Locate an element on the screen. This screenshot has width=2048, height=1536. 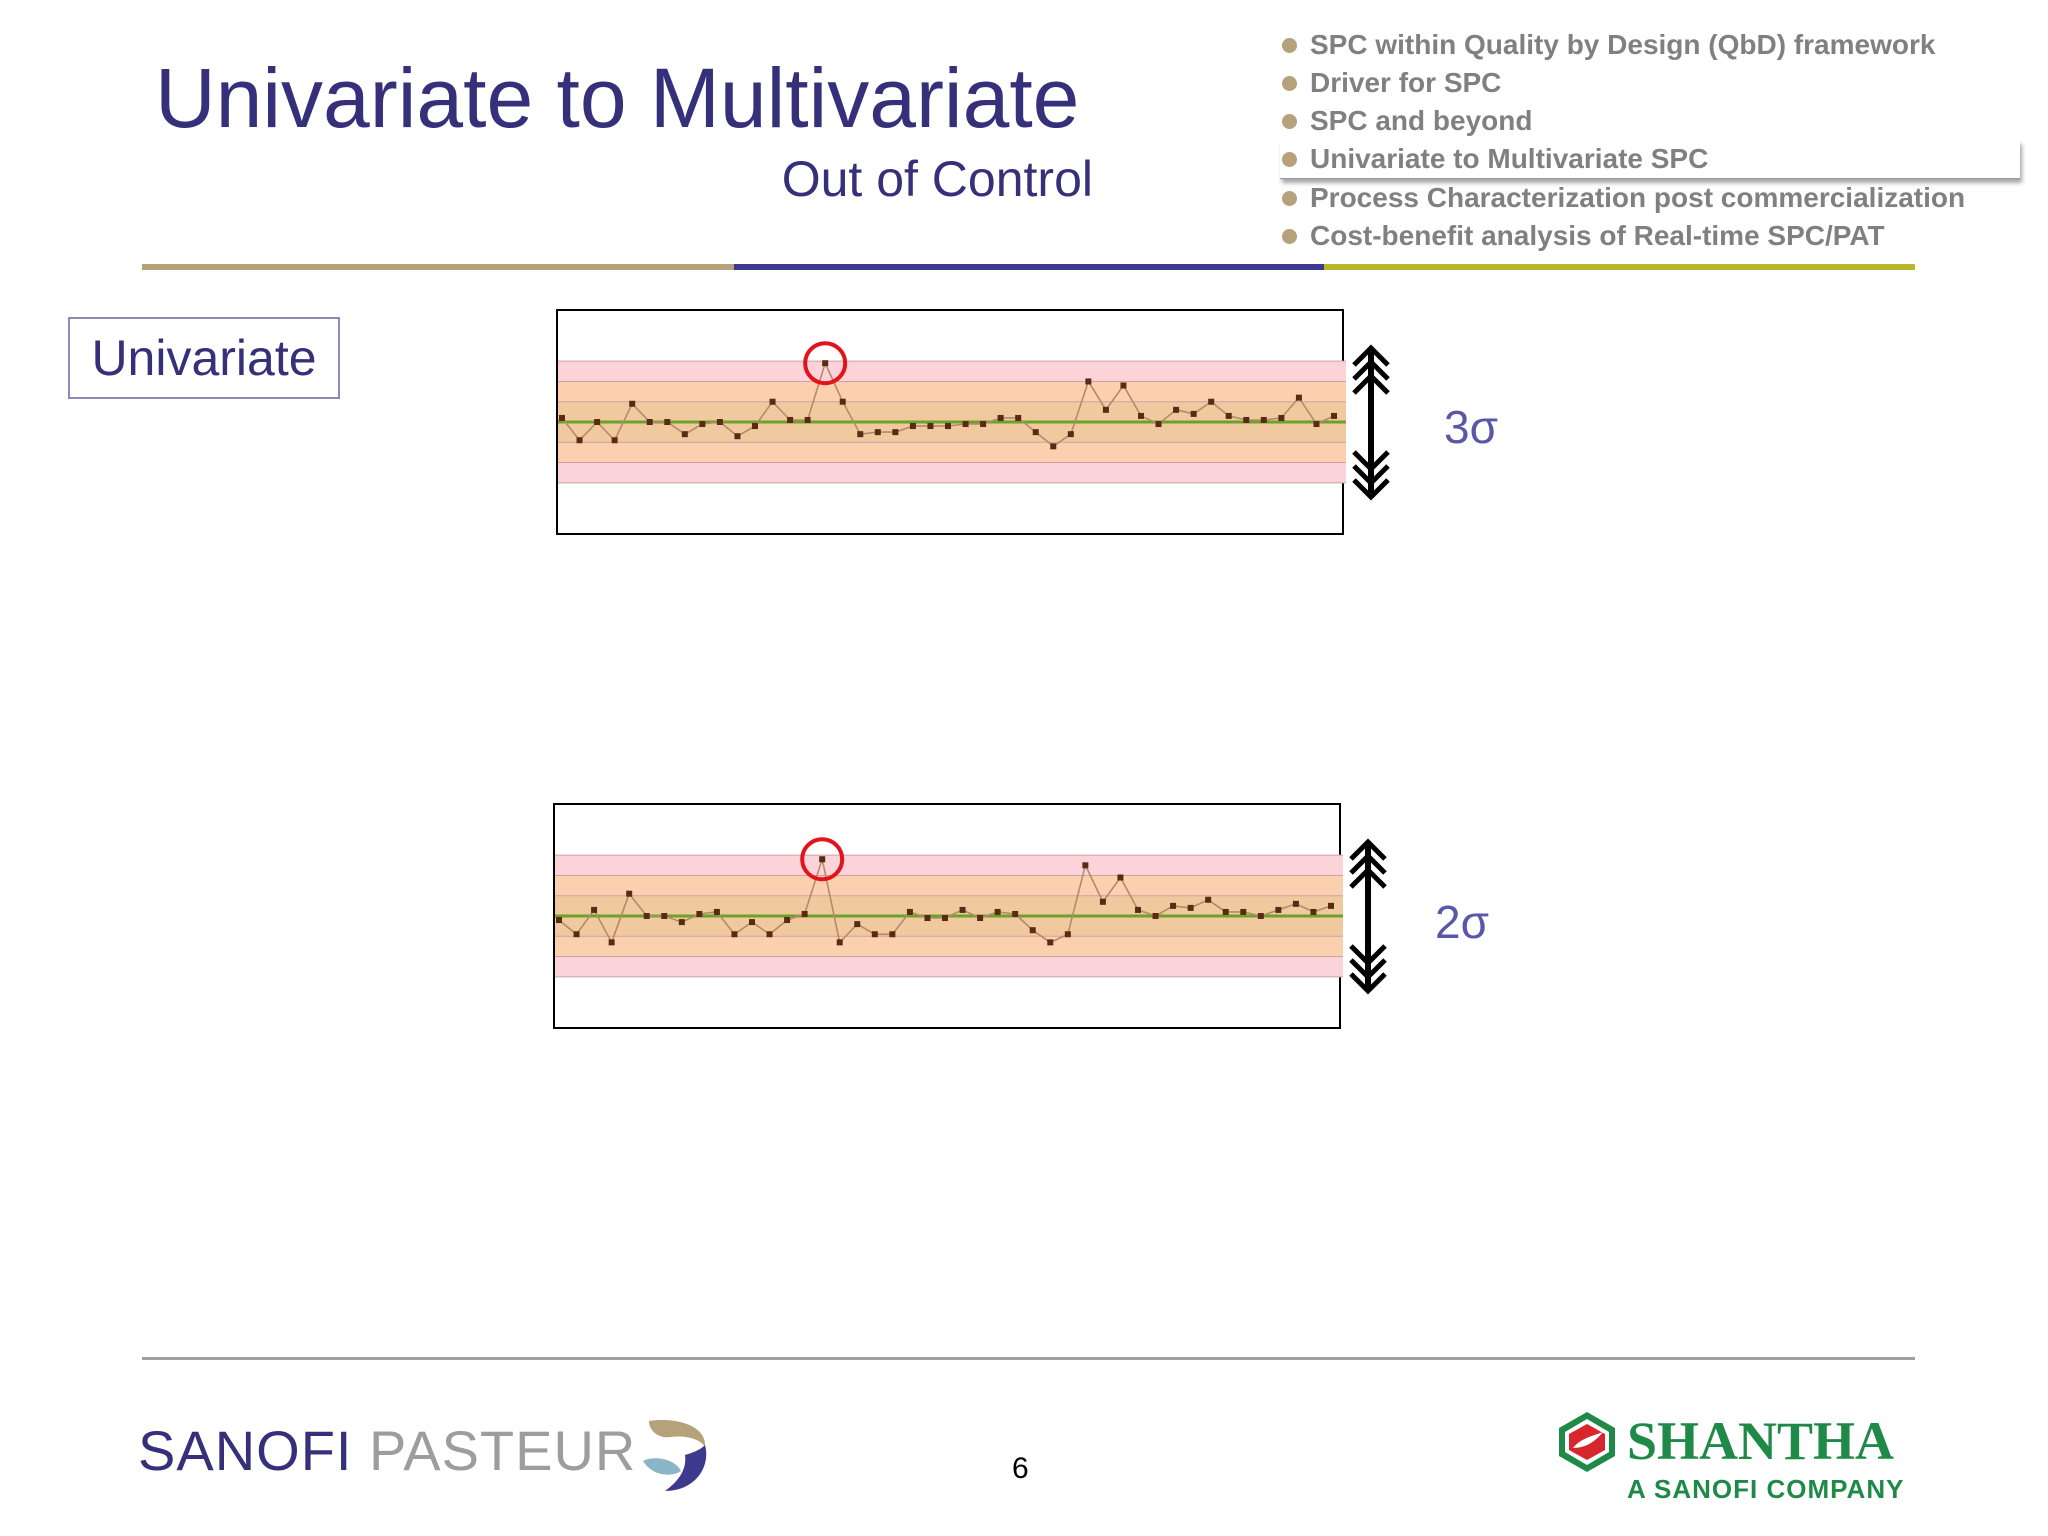
page-number: 6 is located at coordinates (1020, 1468).